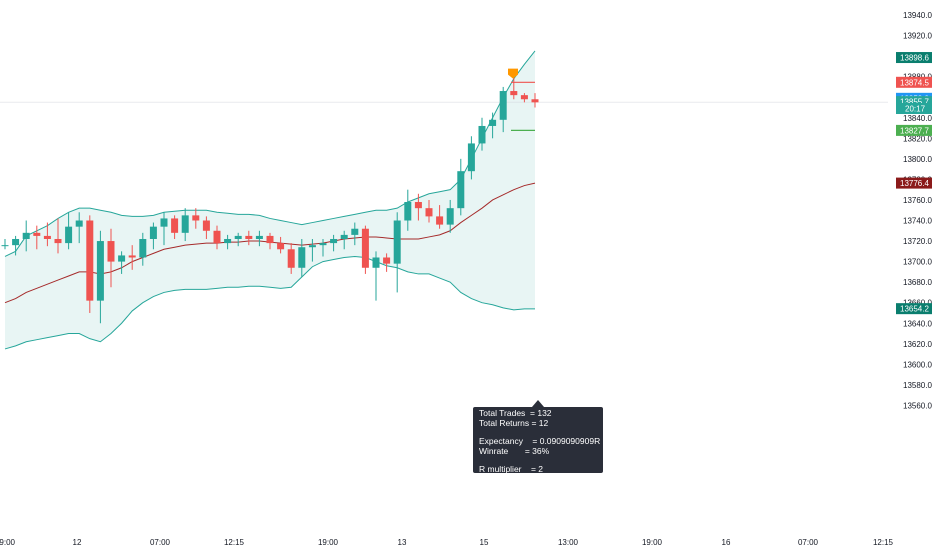 The height and width of the screenshot is (550, 932). I want to click on price-badge-label: 20:17, so click(915, 109).